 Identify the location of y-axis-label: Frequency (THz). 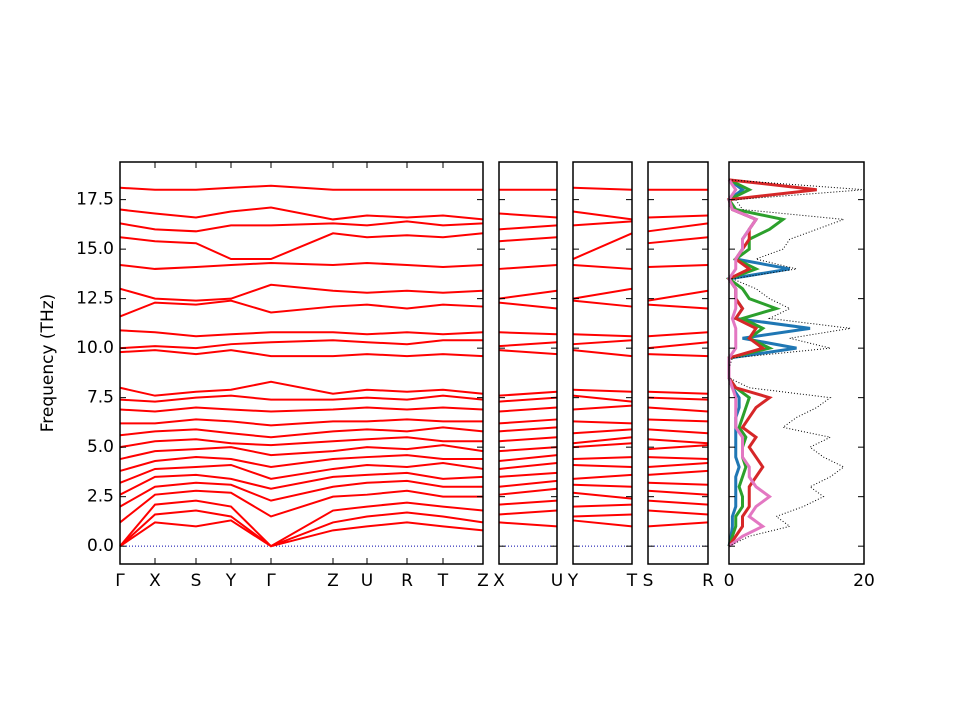
(48, 363).